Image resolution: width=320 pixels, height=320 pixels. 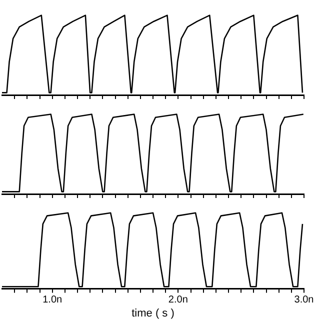 I want to click on x-tick-label: 3.0n, so click(x=304, y=300).